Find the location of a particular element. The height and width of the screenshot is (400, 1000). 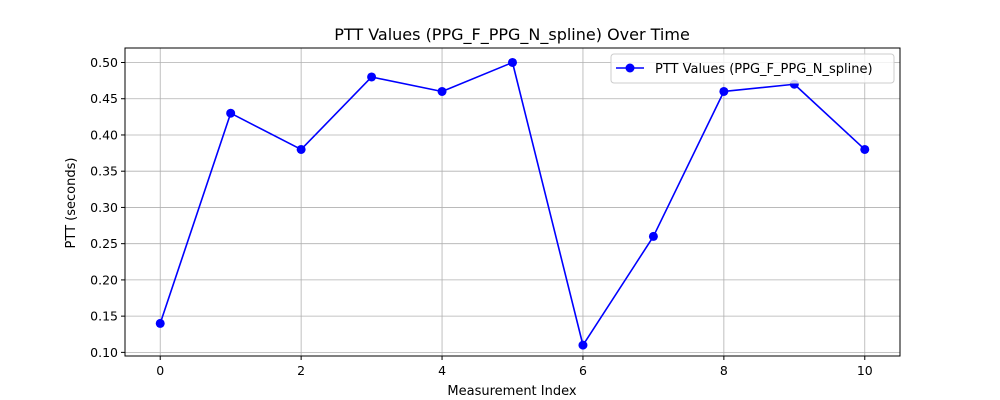

x-tick-label: 0 is located at coordinates (160, 370).